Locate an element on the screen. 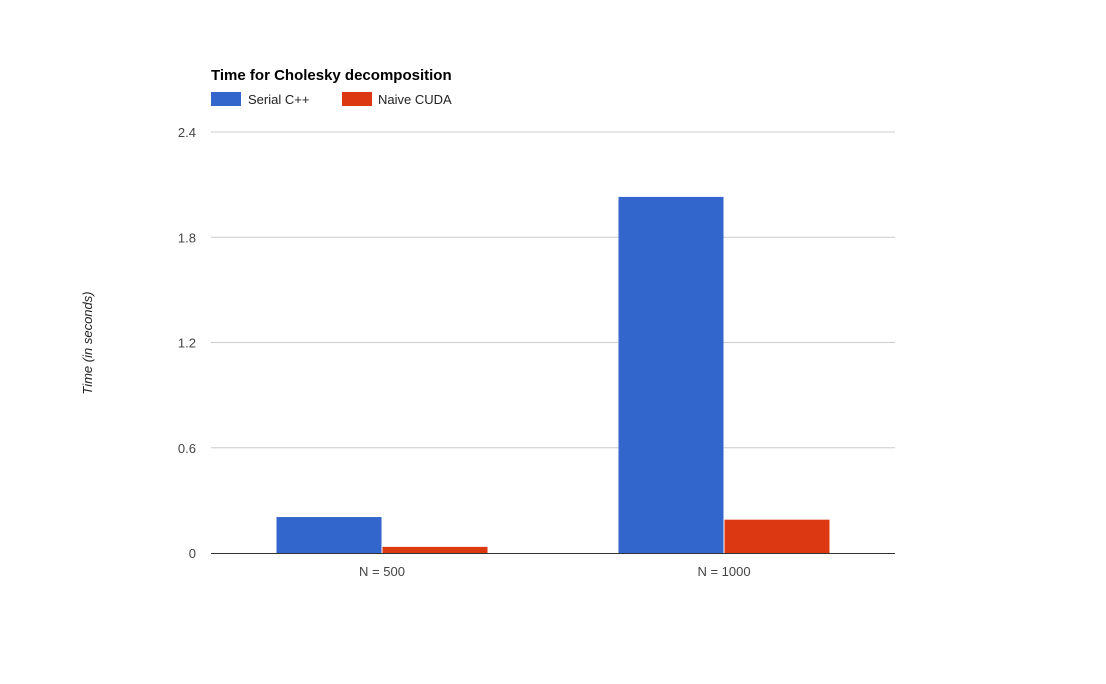 Image resolution: width=1106 pixels, height=684 pixels. x-tick-label: N = 1000 is located at coordinates (723, 571).